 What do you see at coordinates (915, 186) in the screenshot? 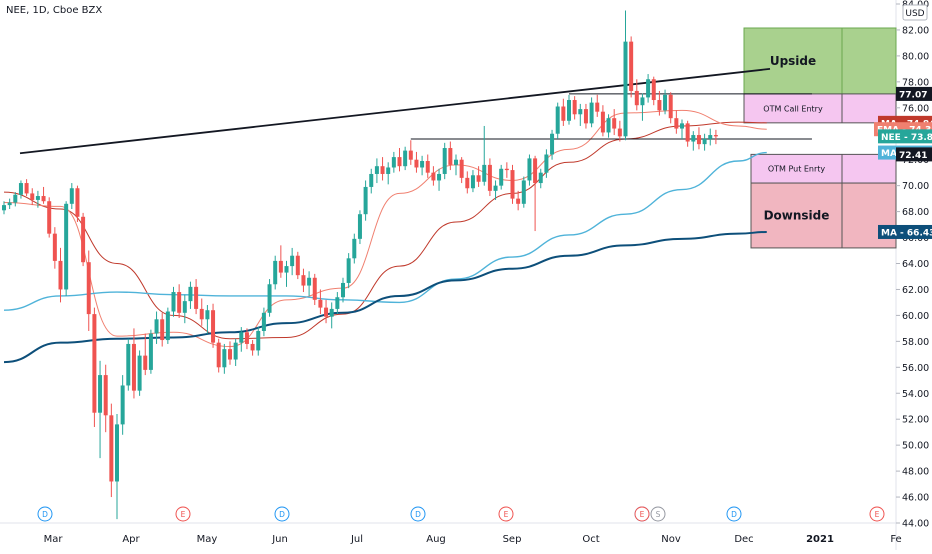
I see `y-tick-label: 70.00` at bounding box center [915, 186].